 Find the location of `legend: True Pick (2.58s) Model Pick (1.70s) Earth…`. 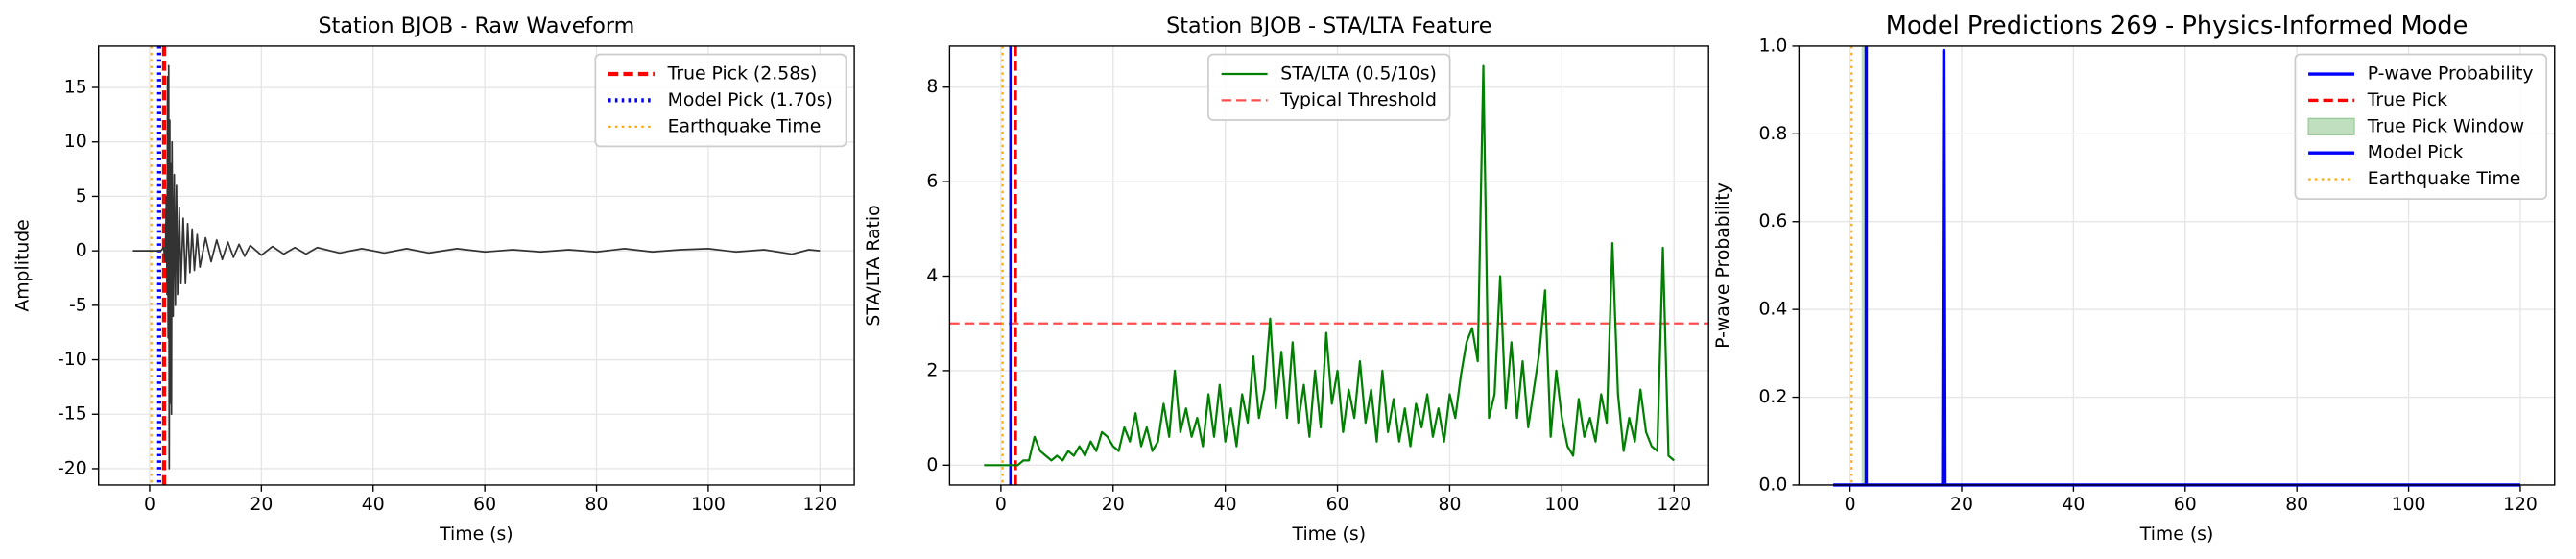

legend: True Pick (2.58s) Model Pick (1.70s) Earth… is located at coordinates (720, 100).